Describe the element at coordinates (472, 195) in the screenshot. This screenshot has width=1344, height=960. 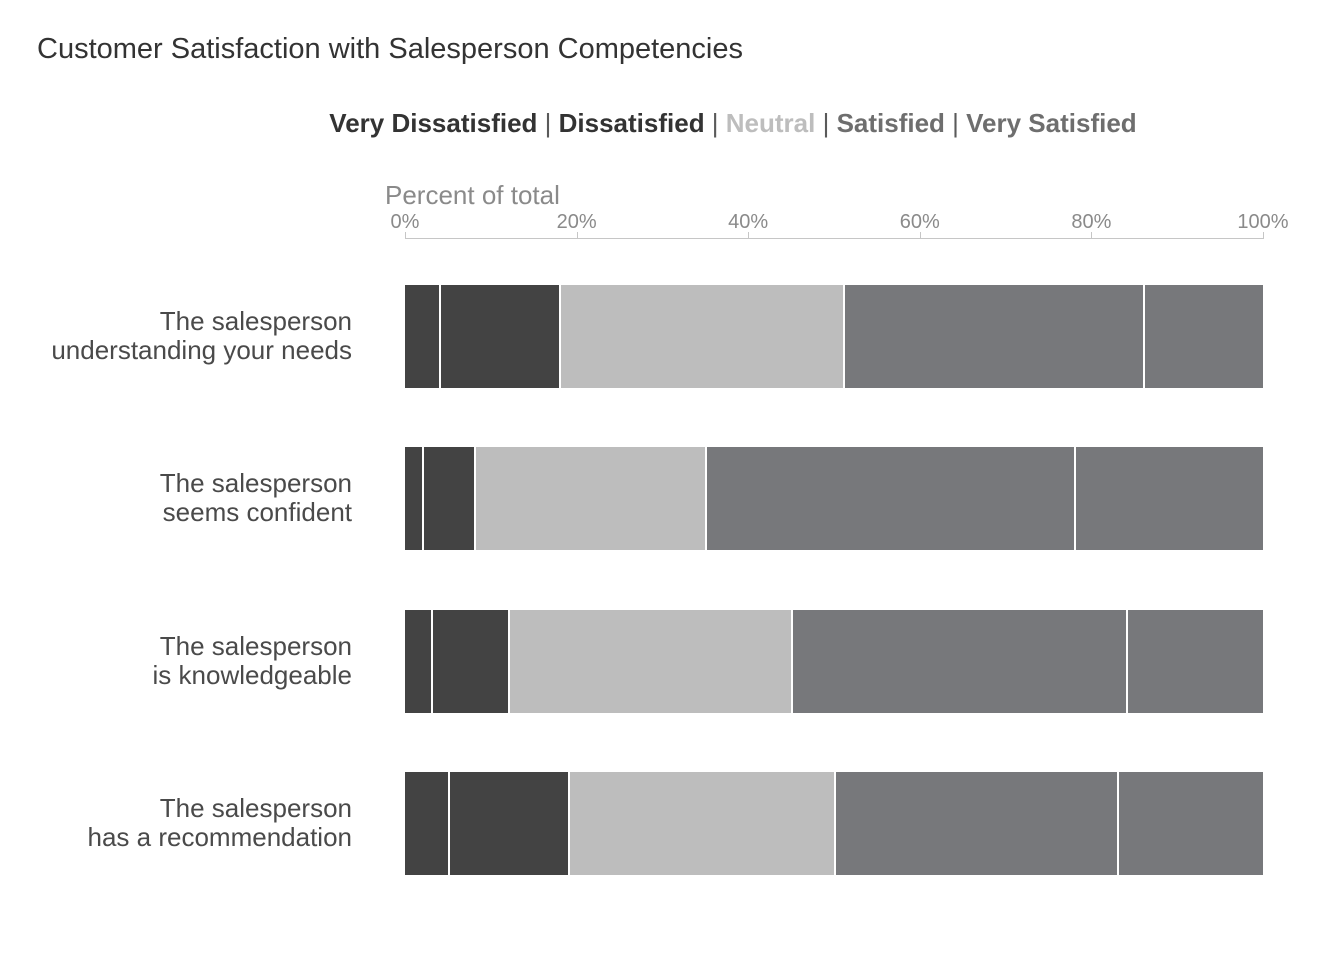
I see `x-axis-title: Percent of total` at that location.